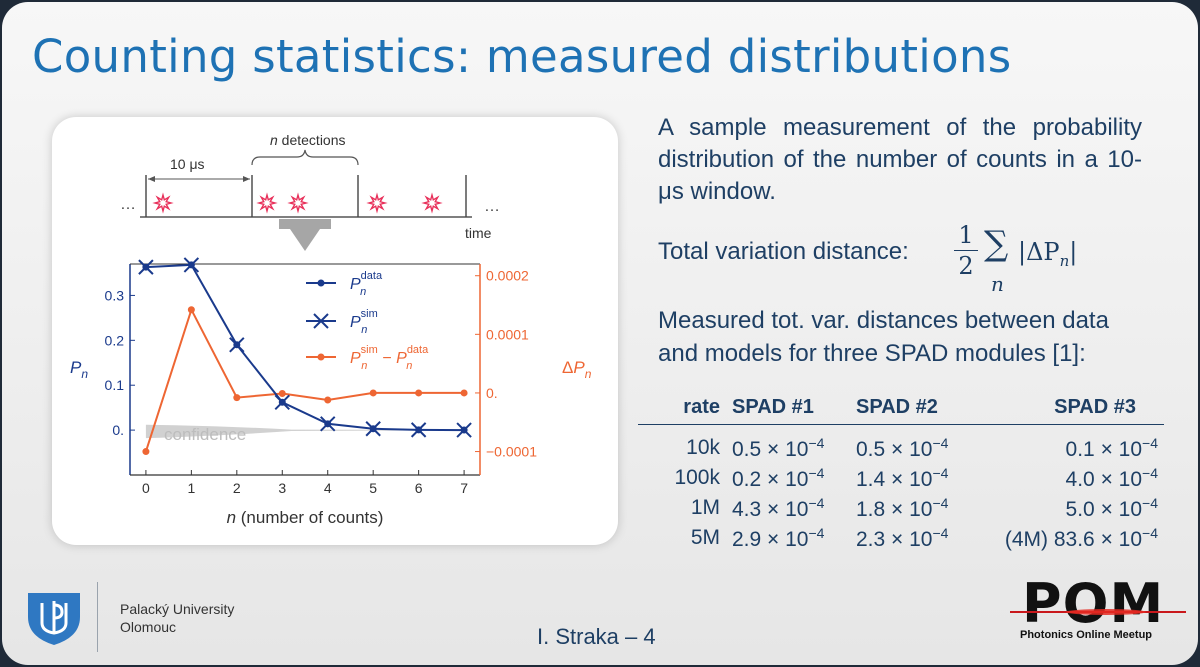  I want to click on cell-value: 1M, so click(705, 507).